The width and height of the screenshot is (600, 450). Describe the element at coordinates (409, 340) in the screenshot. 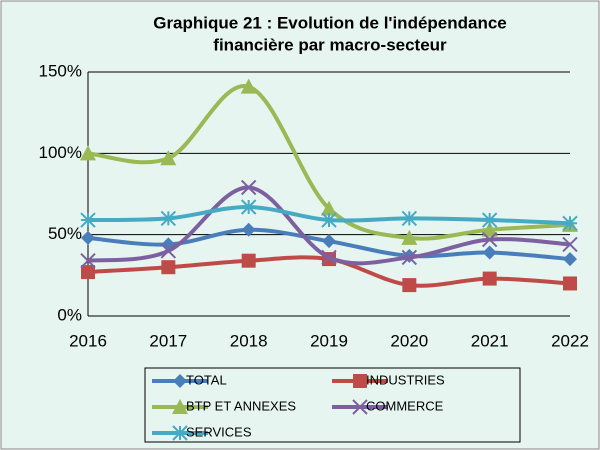

I see `x-tick-label: 2020` at that location.